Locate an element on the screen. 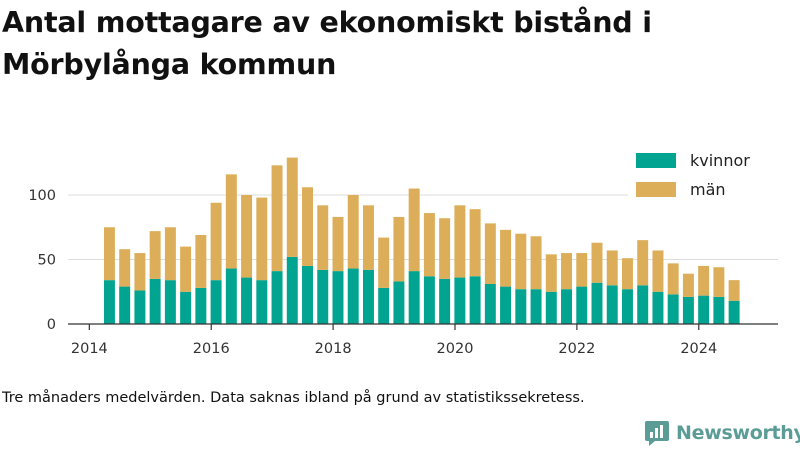 Image resolution: width=800 pixels, height=450 pixels. brand-name: Newsworthy is located at coordinates (738, 433).